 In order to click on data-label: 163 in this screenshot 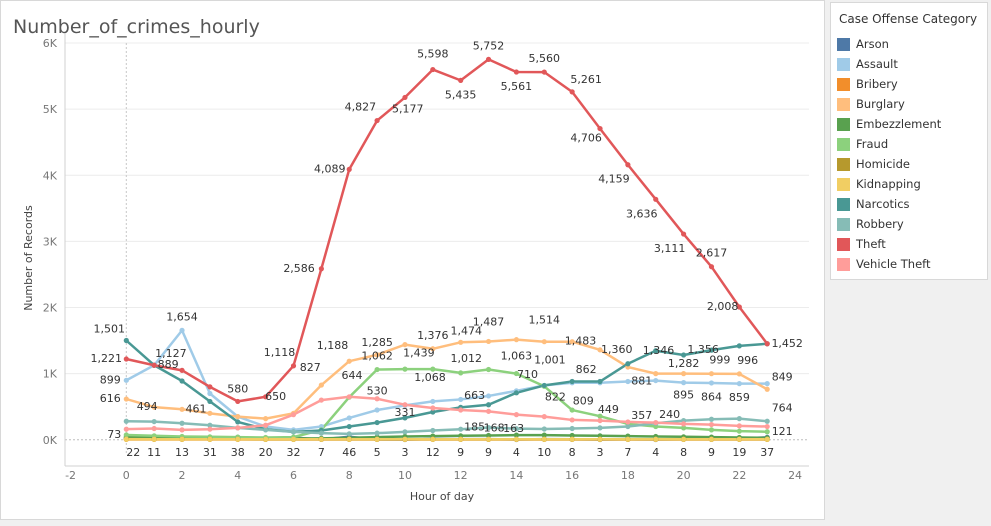, I will do `click(513, 428)`.